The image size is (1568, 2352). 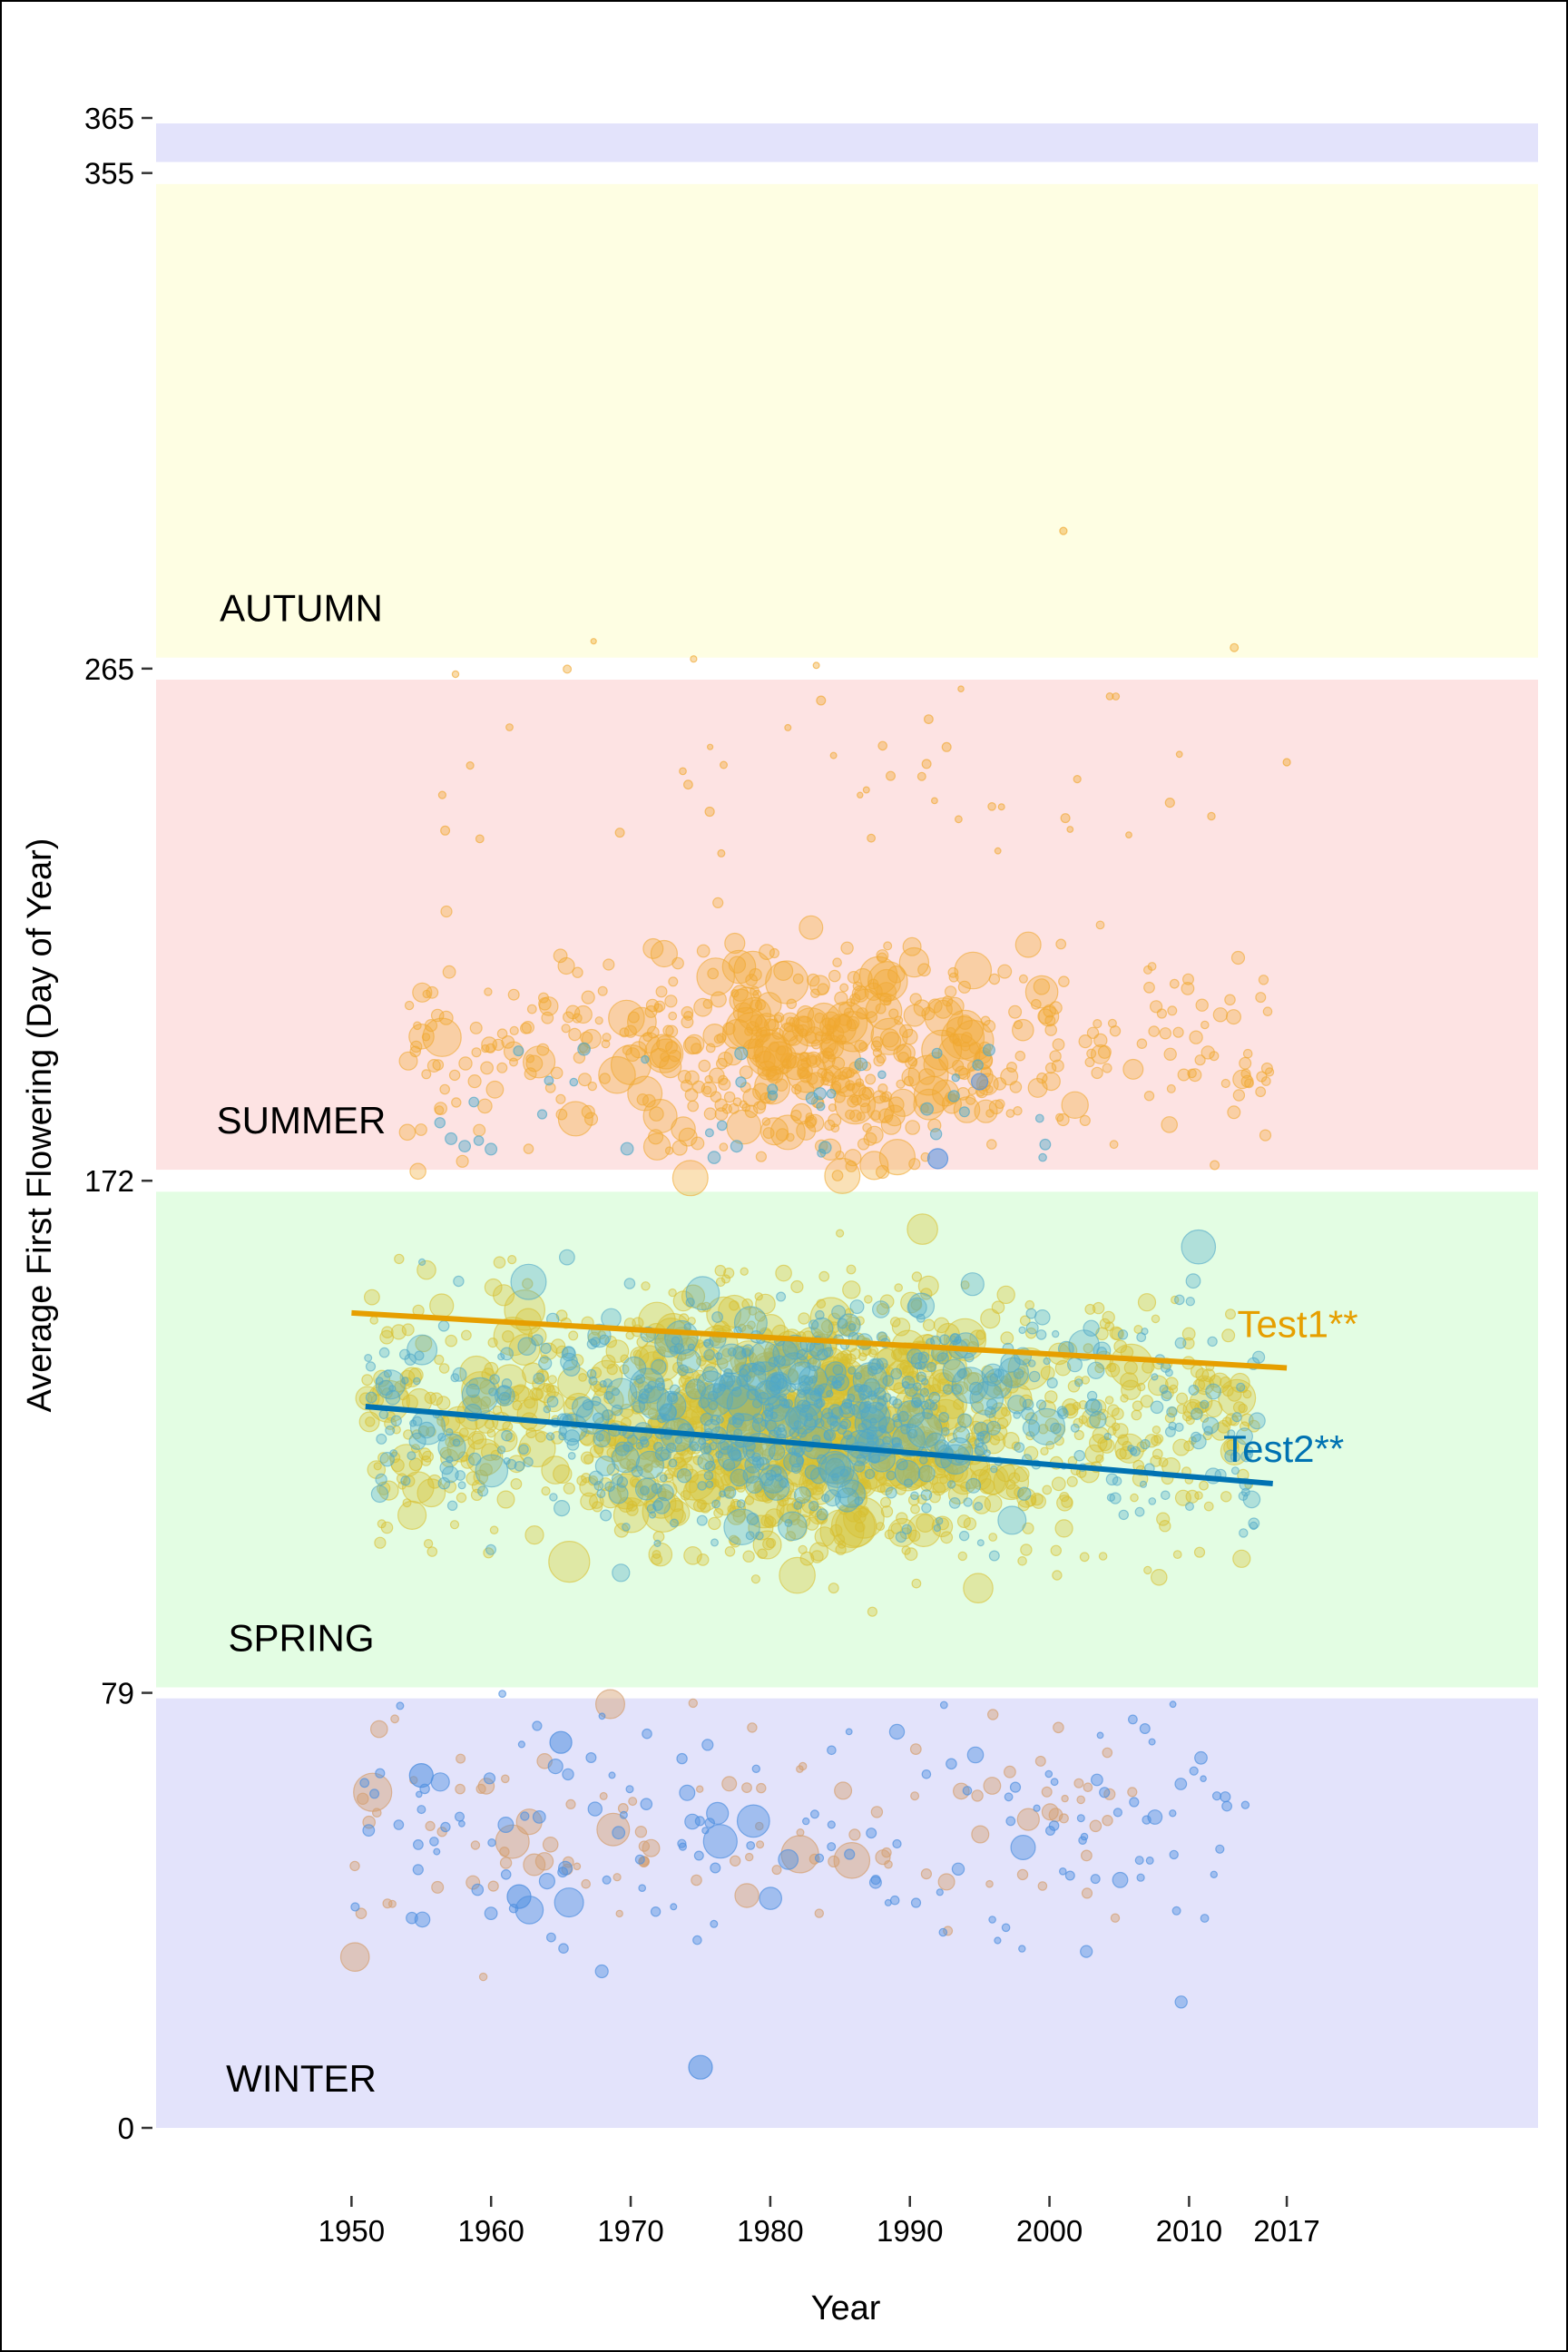 I want to click on season-labels: WINTER SPRING SUMMER AUTUMN, so click(x=302, y=1343).